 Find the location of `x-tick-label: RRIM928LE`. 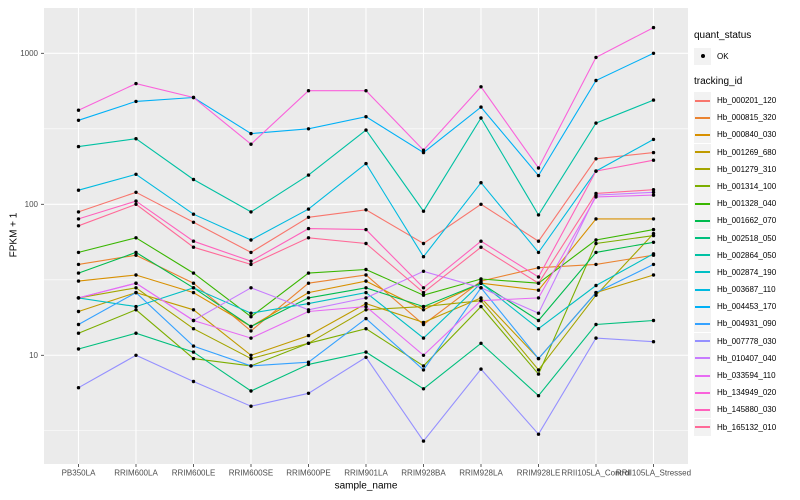

x-tick-label: RRIM928LE is located at coordinates (539, 473).